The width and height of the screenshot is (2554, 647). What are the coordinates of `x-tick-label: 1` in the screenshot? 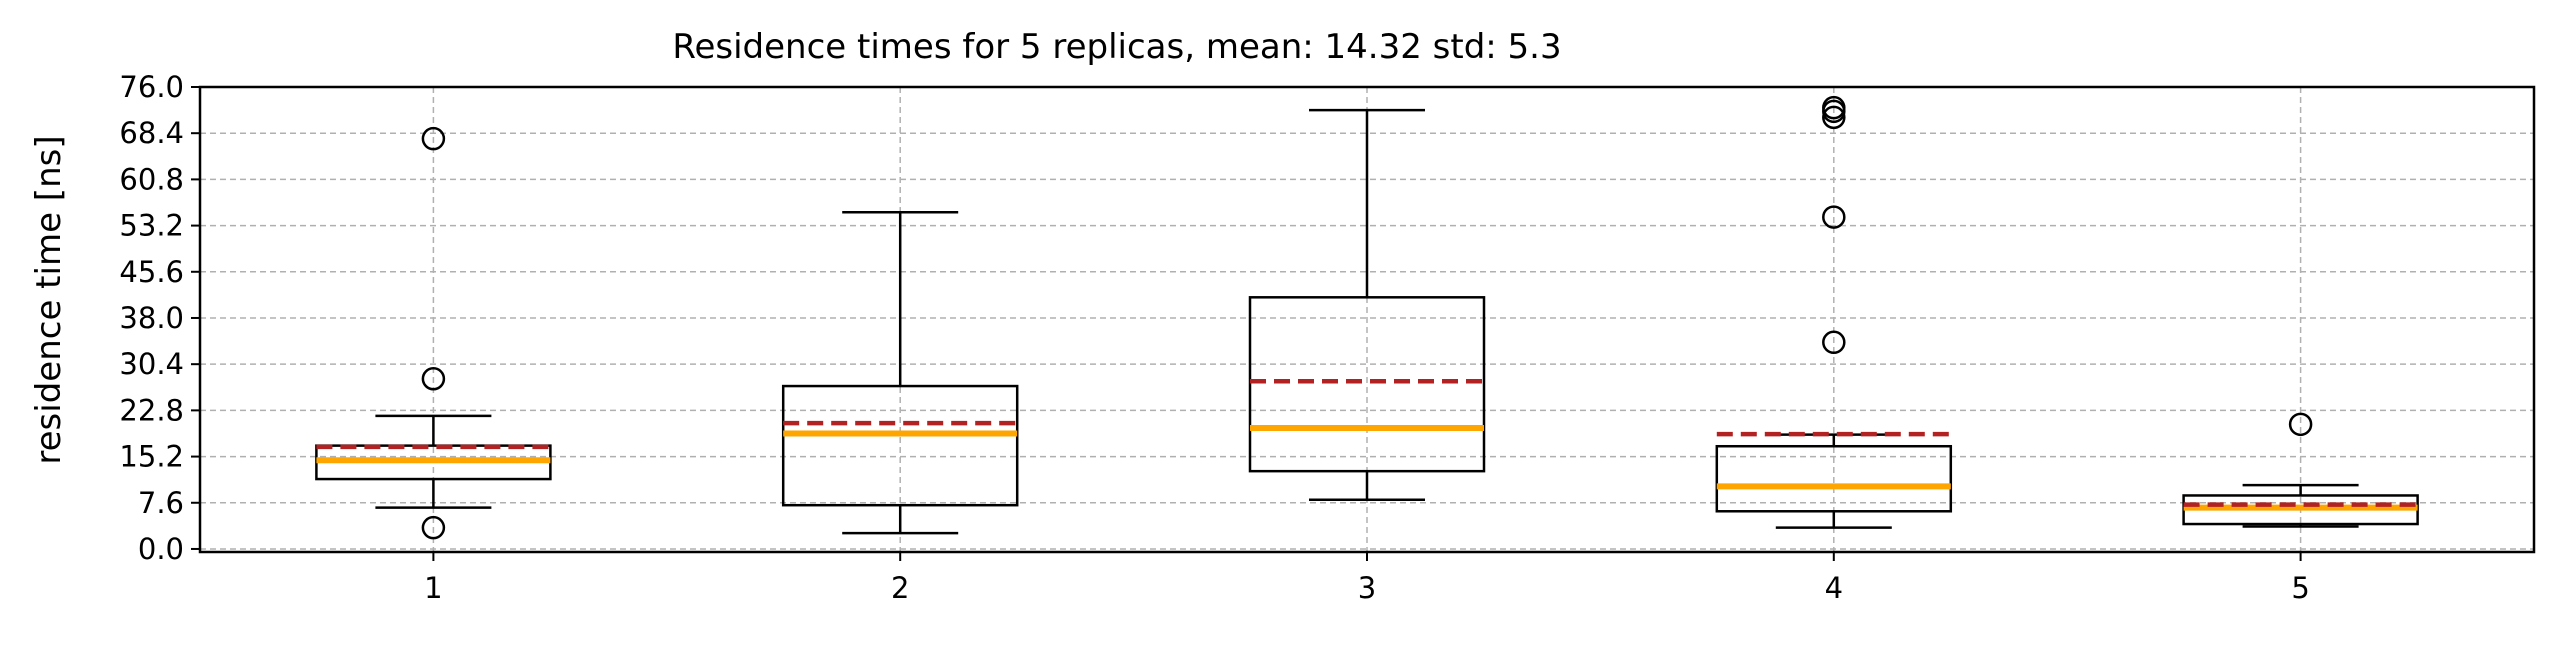 It's located at (433, 588).